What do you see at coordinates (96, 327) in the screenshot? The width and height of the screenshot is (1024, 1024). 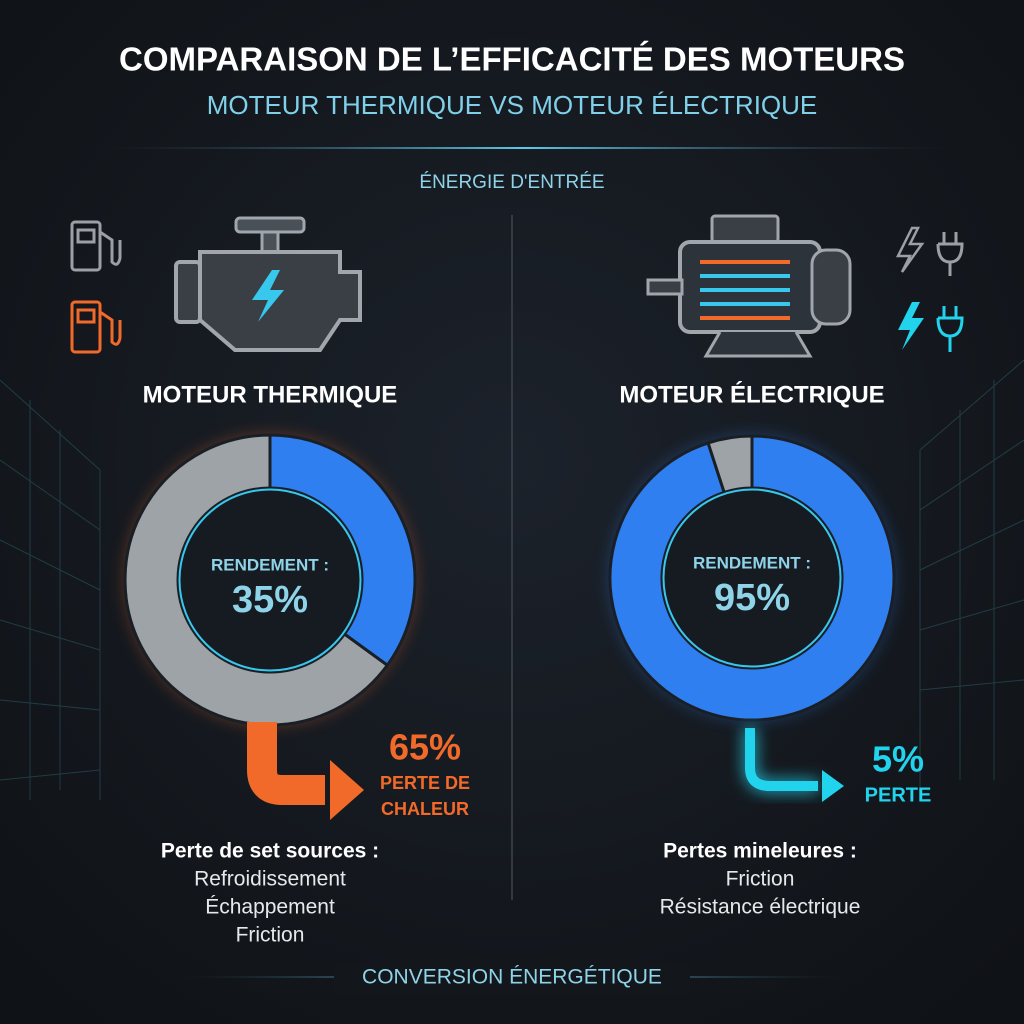 I see `fuel-pump-icon-orange` at bounding box center [96, 327].